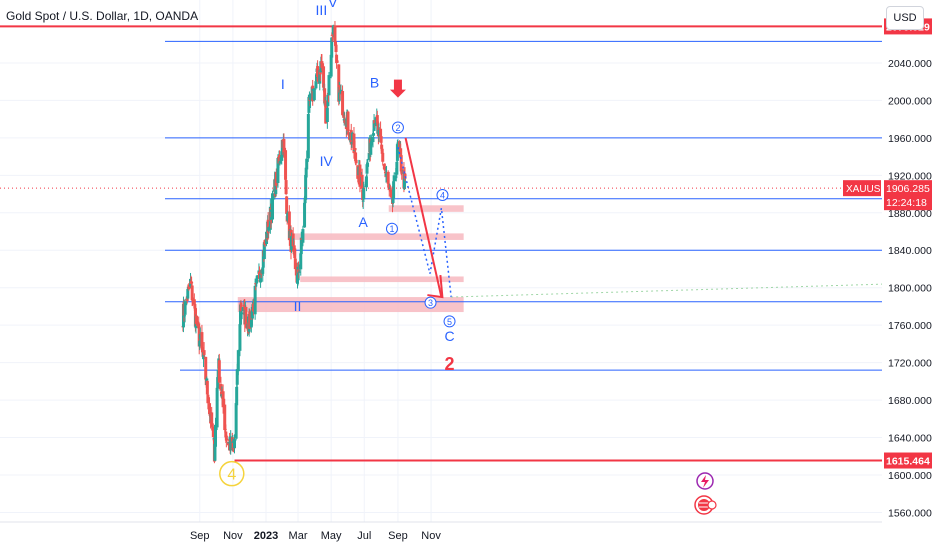  I want to click on wave-label: C, so click(449, 336).